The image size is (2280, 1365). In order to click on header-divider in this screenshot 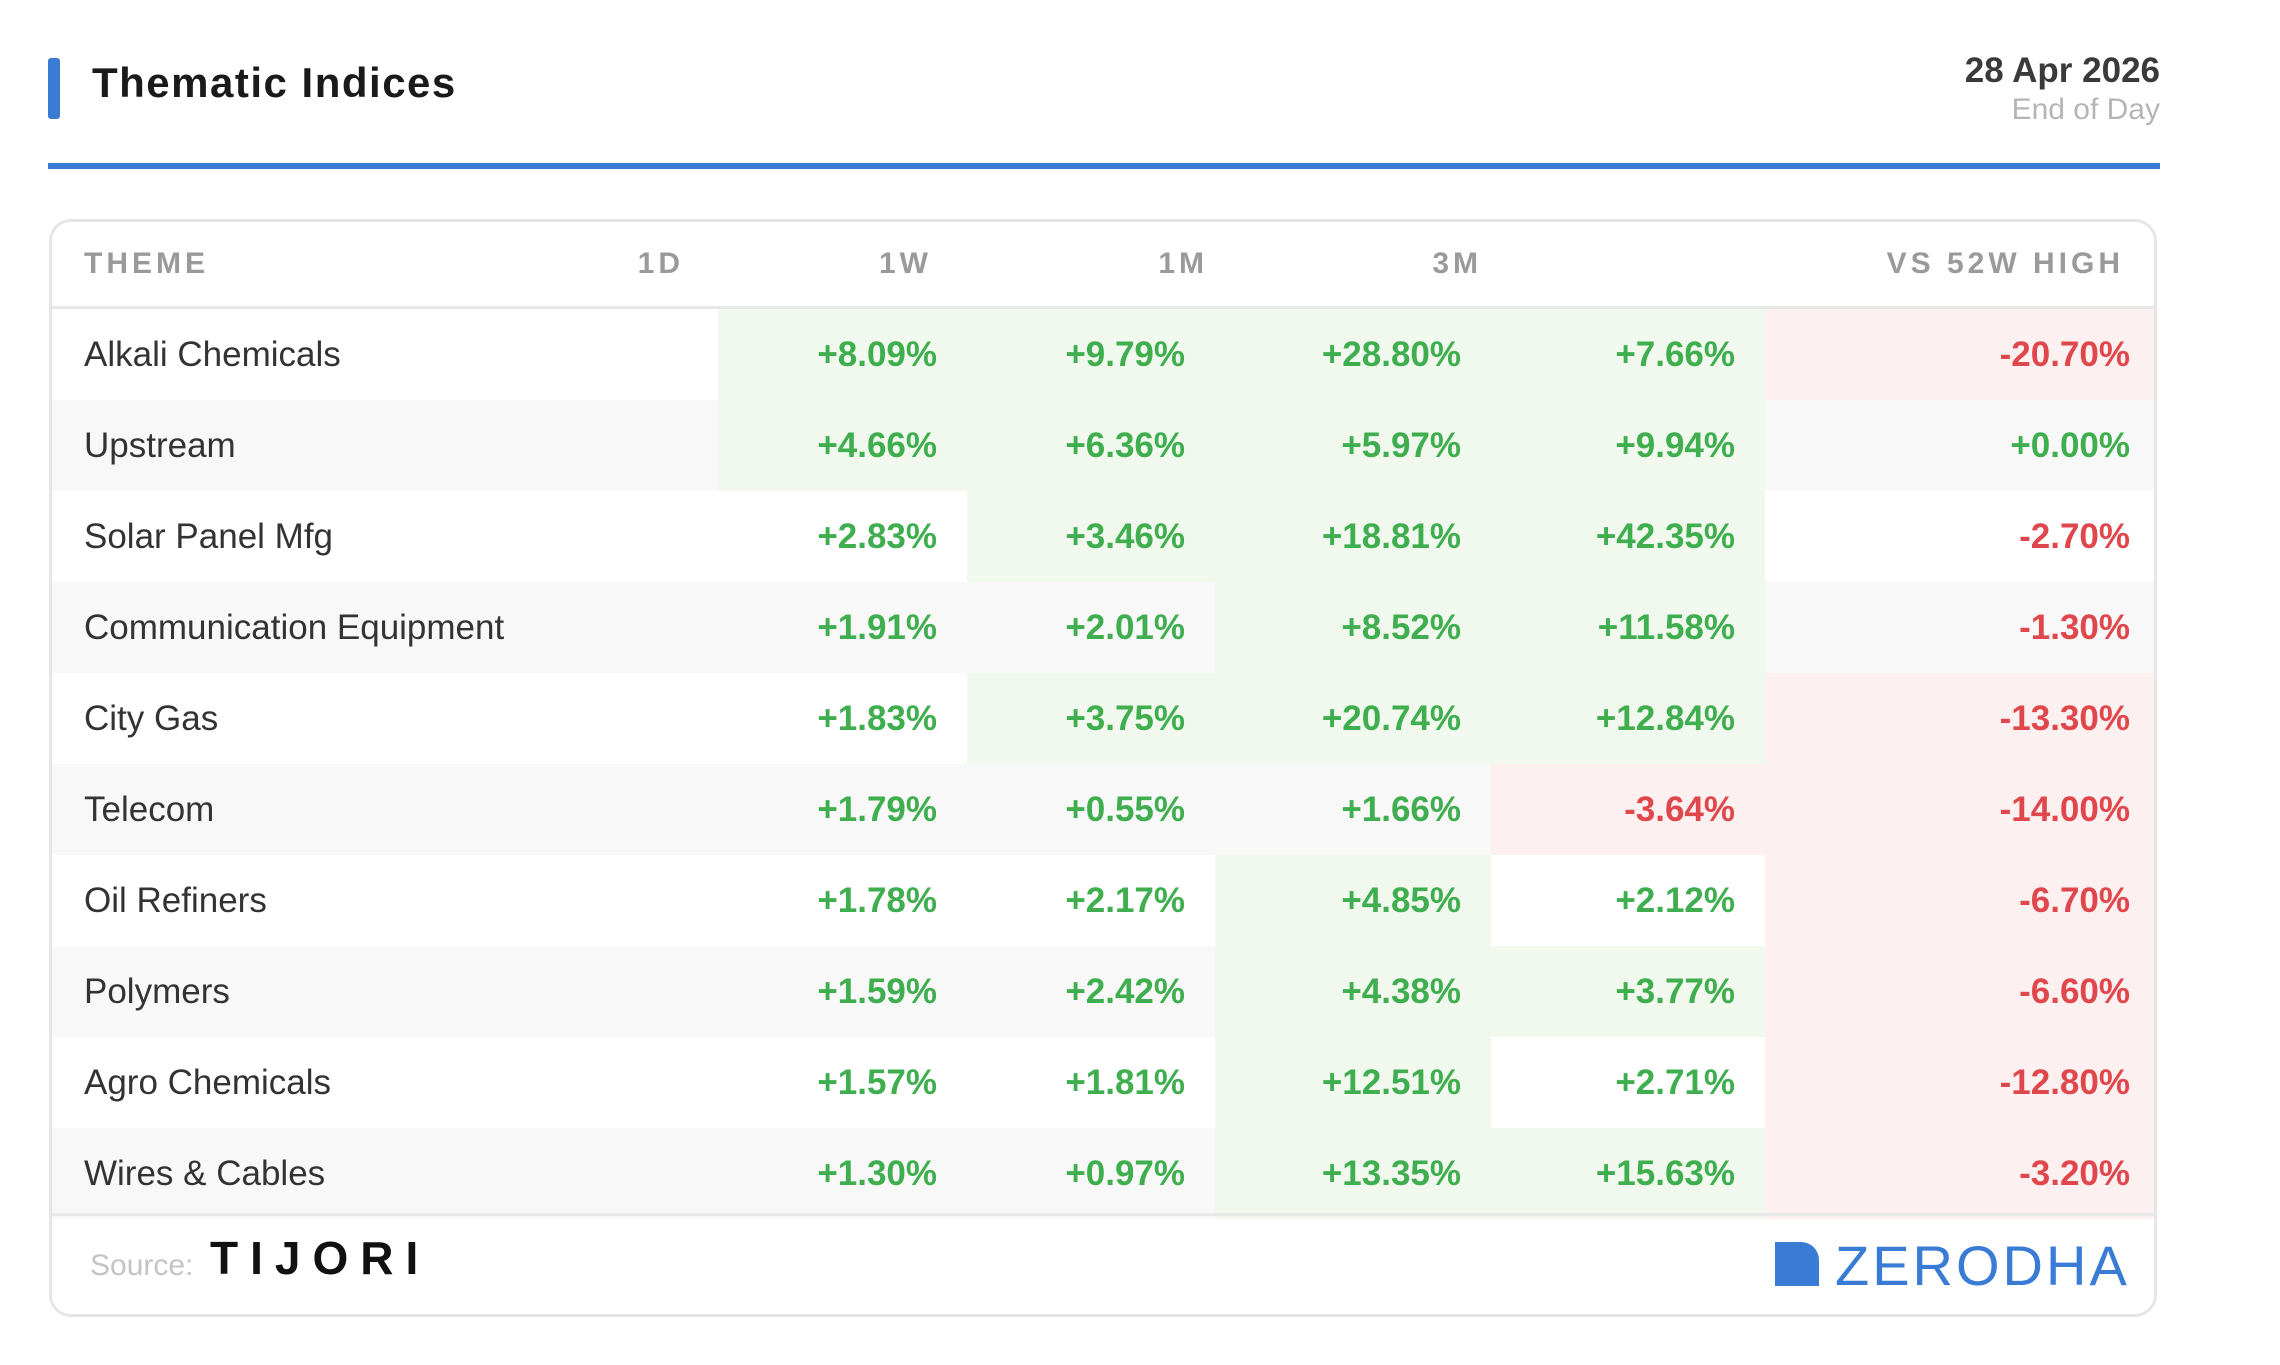, I will do `click(1104, 166)`.